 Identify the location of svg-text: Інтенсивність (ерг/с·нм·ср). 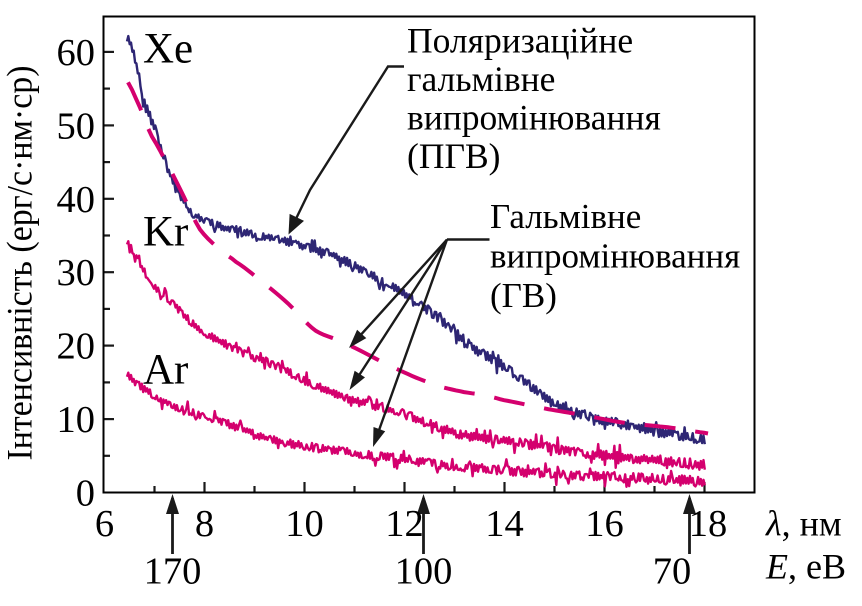
(20, 263).